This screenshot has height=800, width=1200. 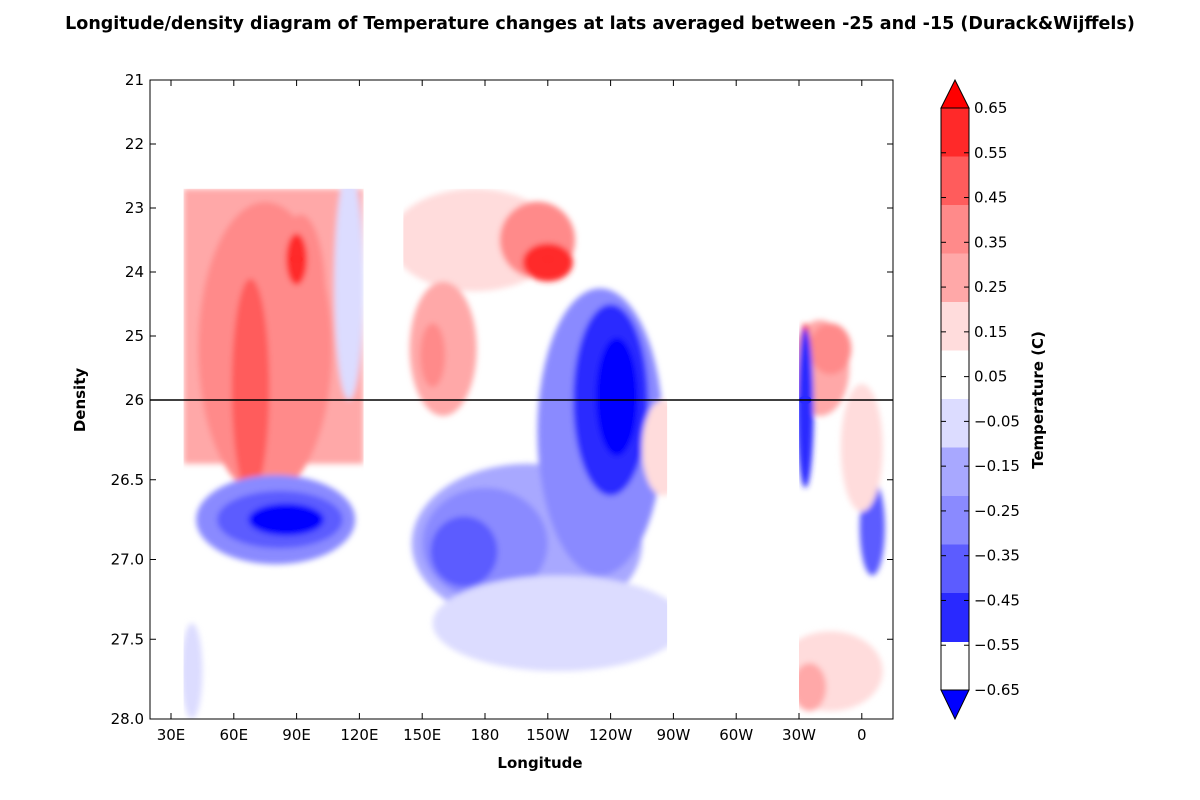 I want to click on y-tick-label: 25, so click(x=134, y=336).